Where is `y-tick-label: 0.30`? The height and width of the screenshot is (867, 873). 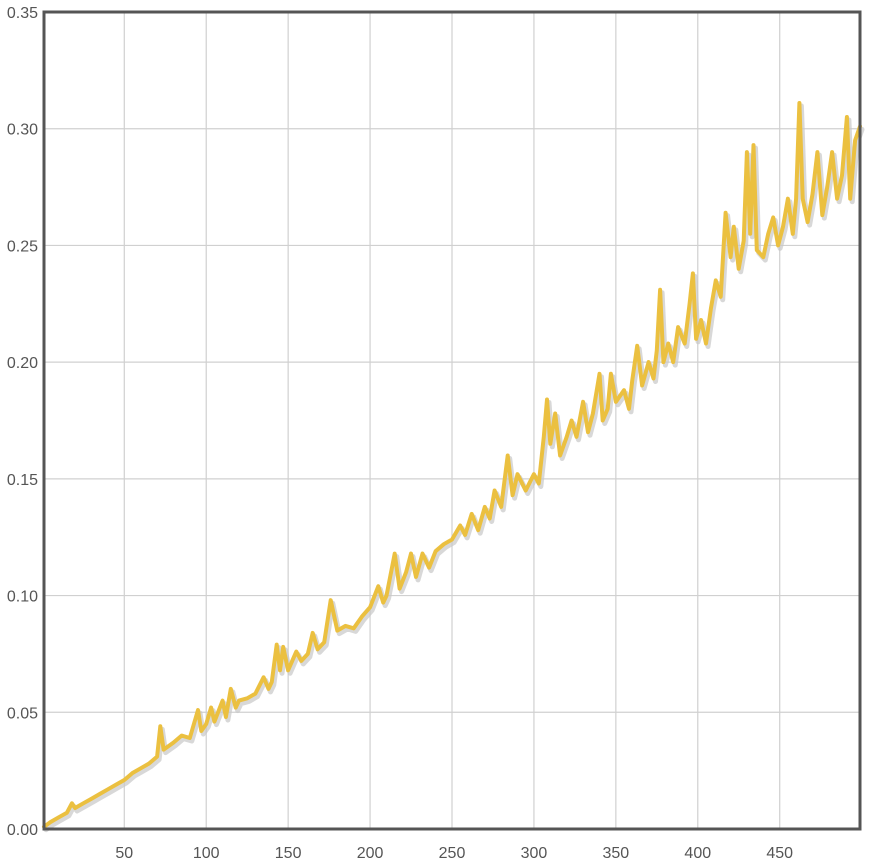 y-tick-label: 0.30 is located at coordinates (22, 130).